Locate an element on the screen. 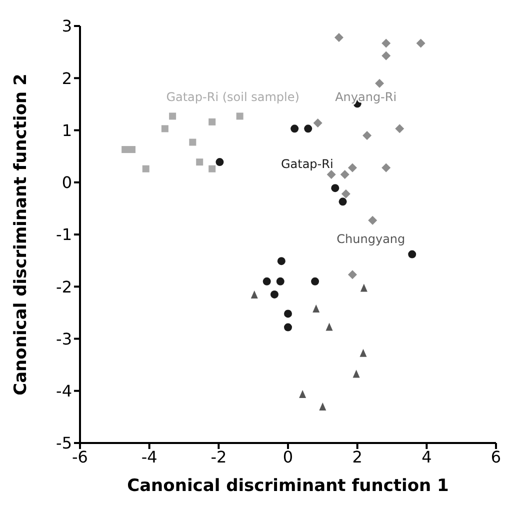 The image size is (510, 513). y-tick-label: -3 is located at coordinates (64, 338).